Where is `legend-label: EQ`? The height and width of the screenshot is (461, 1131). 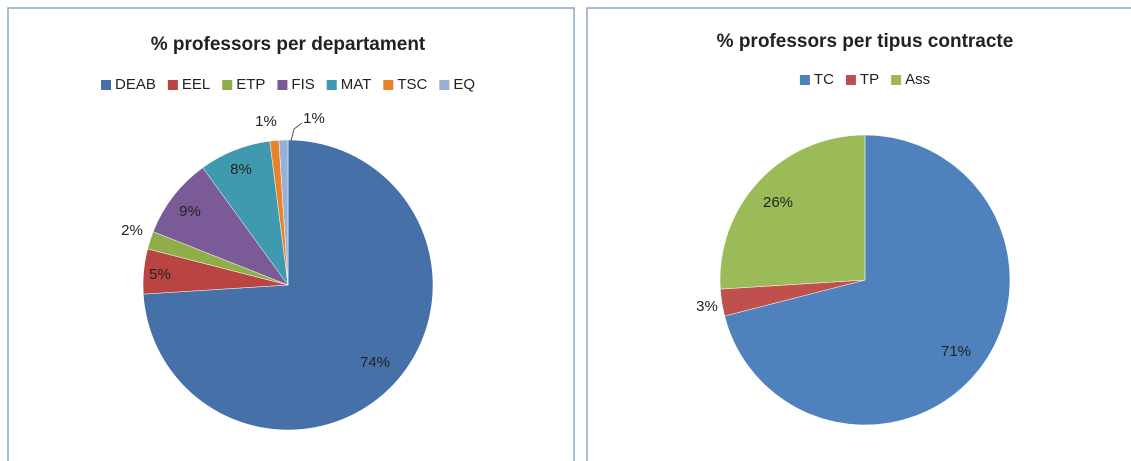
legend-label: EQ is located at coordinates (464, 84).